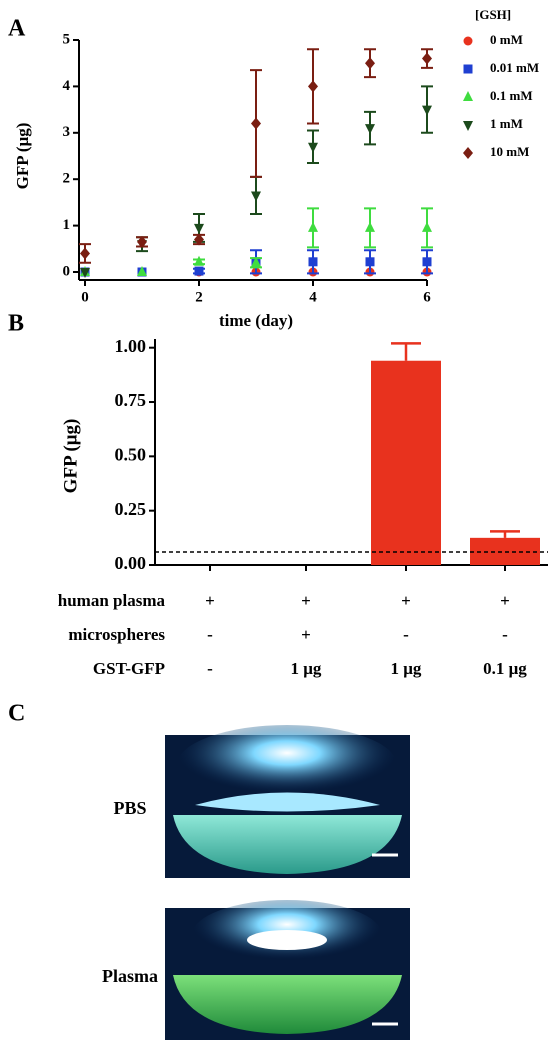 The height and width of the screenshot is (1050, 553). I want to click on legend-label: 1 mM, so click(506, 123).